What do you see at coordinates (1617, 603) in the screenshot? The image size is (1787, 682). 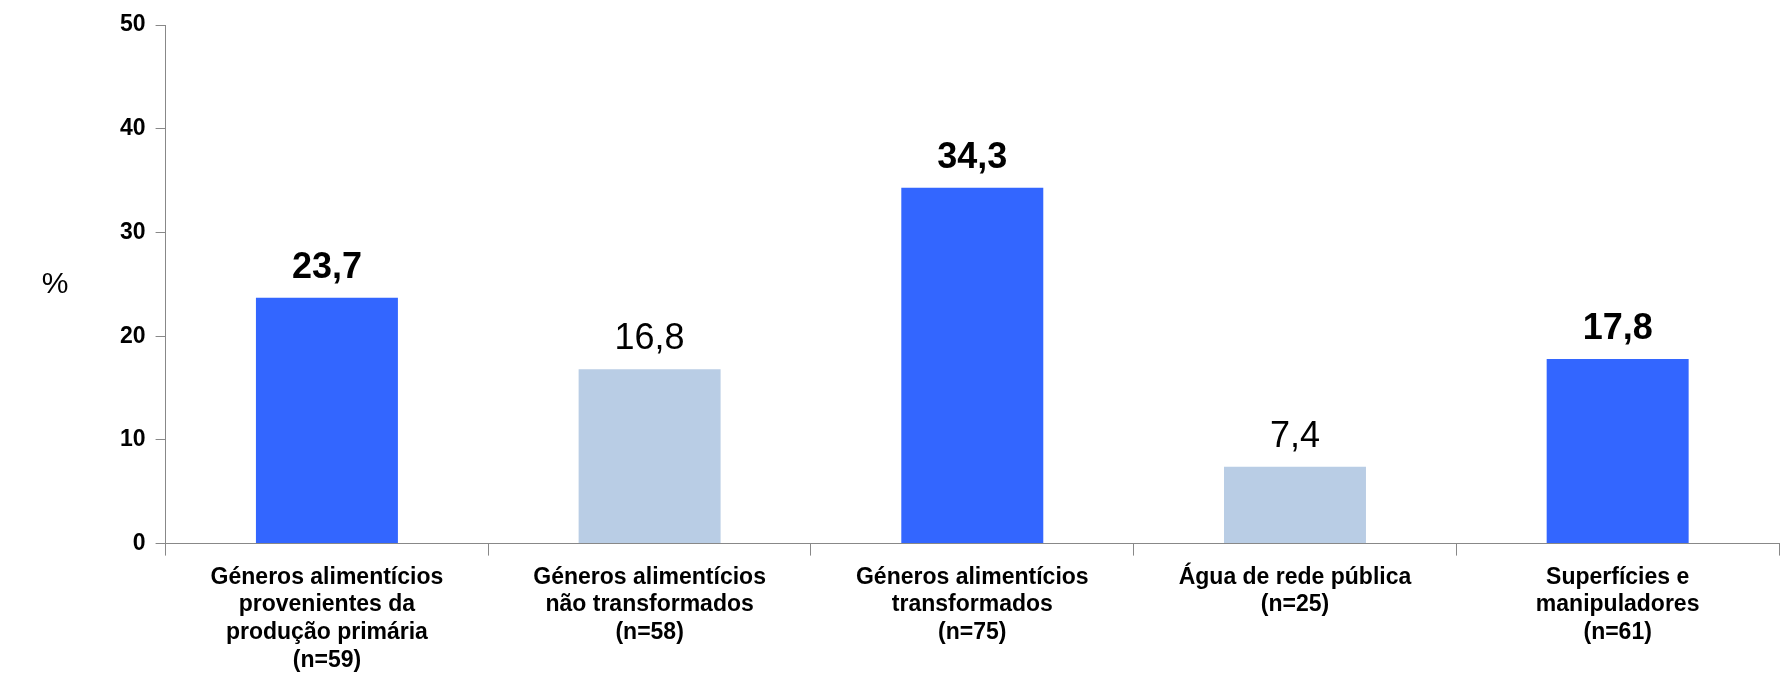 I see `x-tick-label: Superfícies e manipuladores (n=61)` at bounding box center [1617, 603].